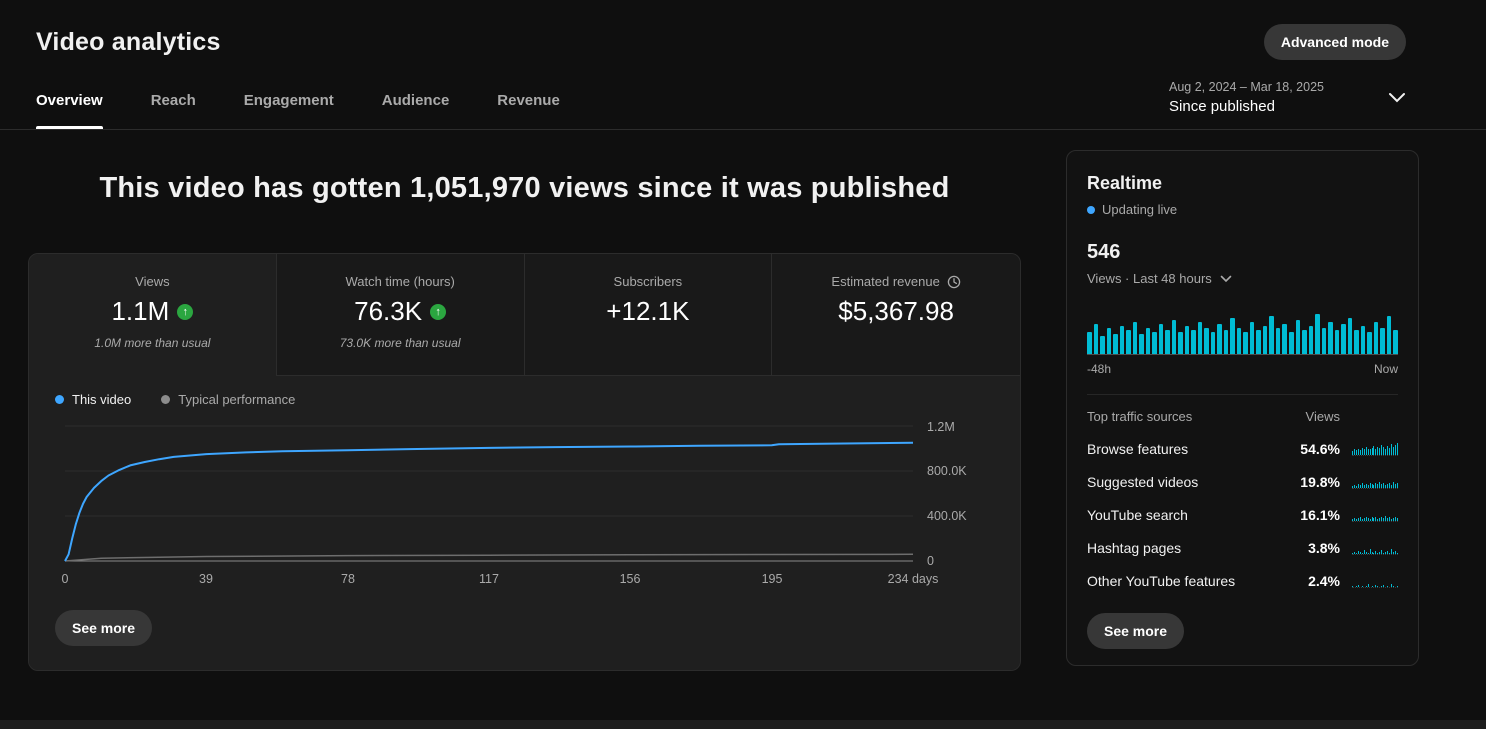 The image size is (1486, 729). Describe the element at coordinates (489, 501) in the screenshot. I see `chart-series-layer` at that location.